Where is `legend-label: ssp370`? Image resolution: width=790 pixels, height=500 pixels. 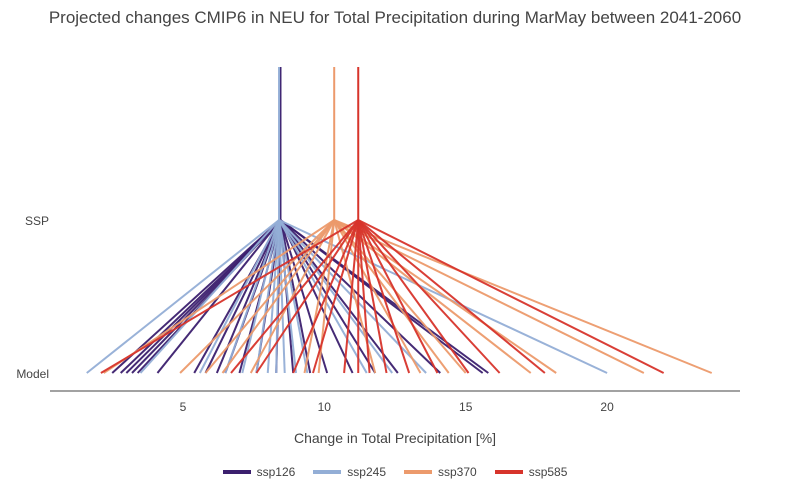 legend-label: ssp370 is located at coordinates (457, 472).